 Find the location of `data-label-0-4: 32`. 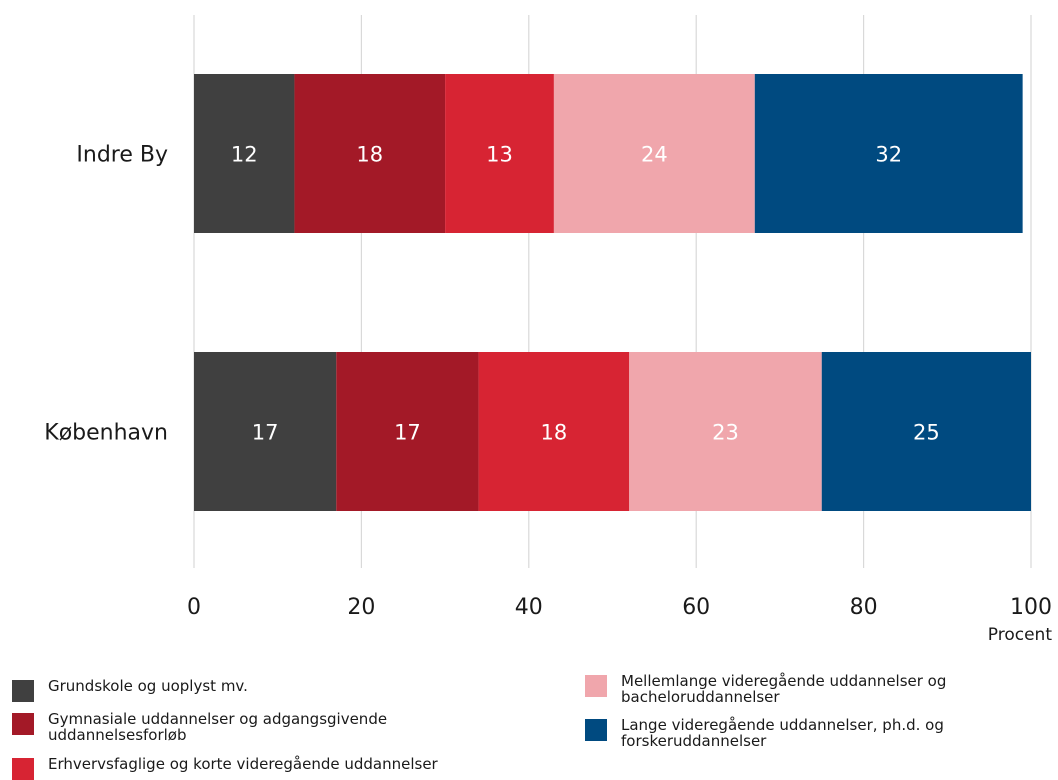

data-label-0-4: 32 is located at coordinates (888, 155).